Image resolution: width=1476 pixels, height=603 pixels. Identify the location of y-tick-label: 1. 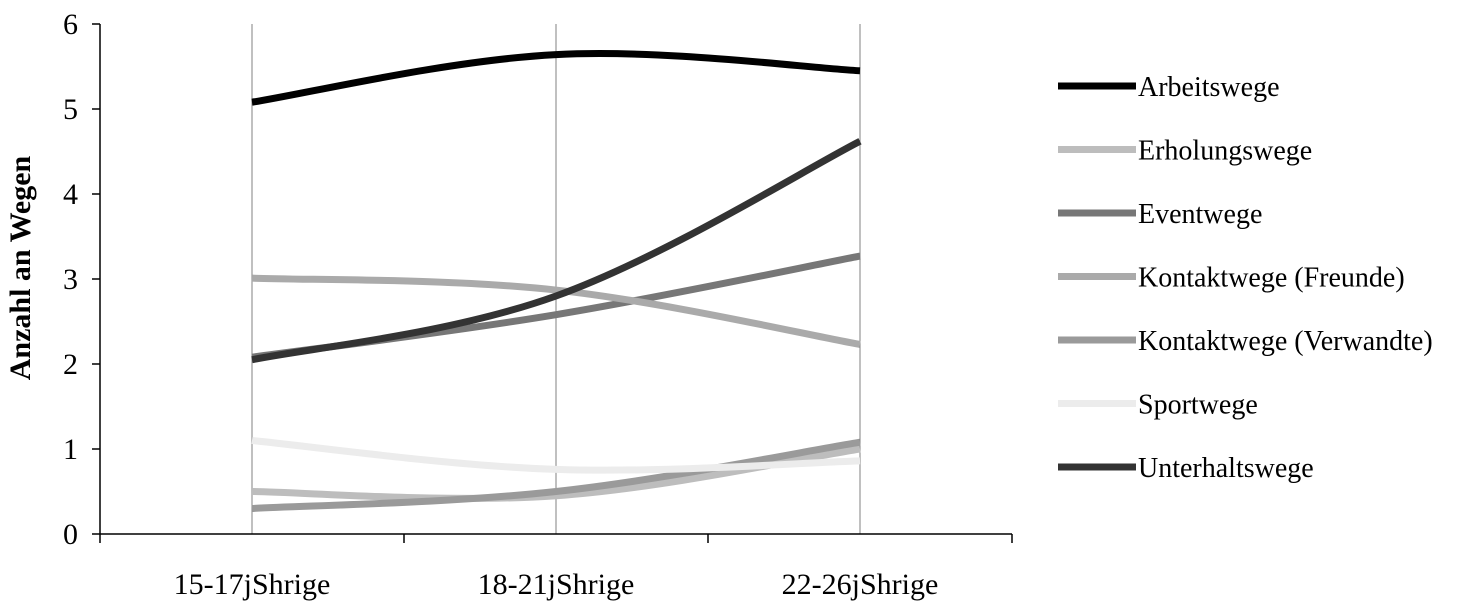
(70, 449).